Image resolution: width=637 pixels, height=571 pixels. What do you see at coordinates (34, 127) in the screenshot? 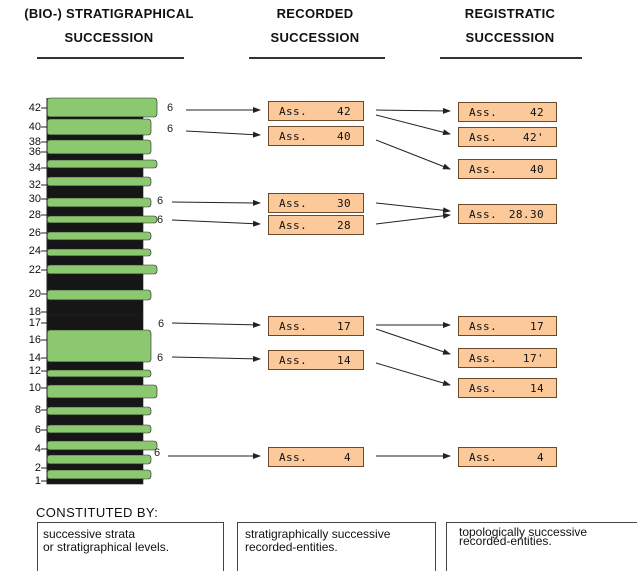
I see `tick-label: 40` at bounding box center [34, 127].